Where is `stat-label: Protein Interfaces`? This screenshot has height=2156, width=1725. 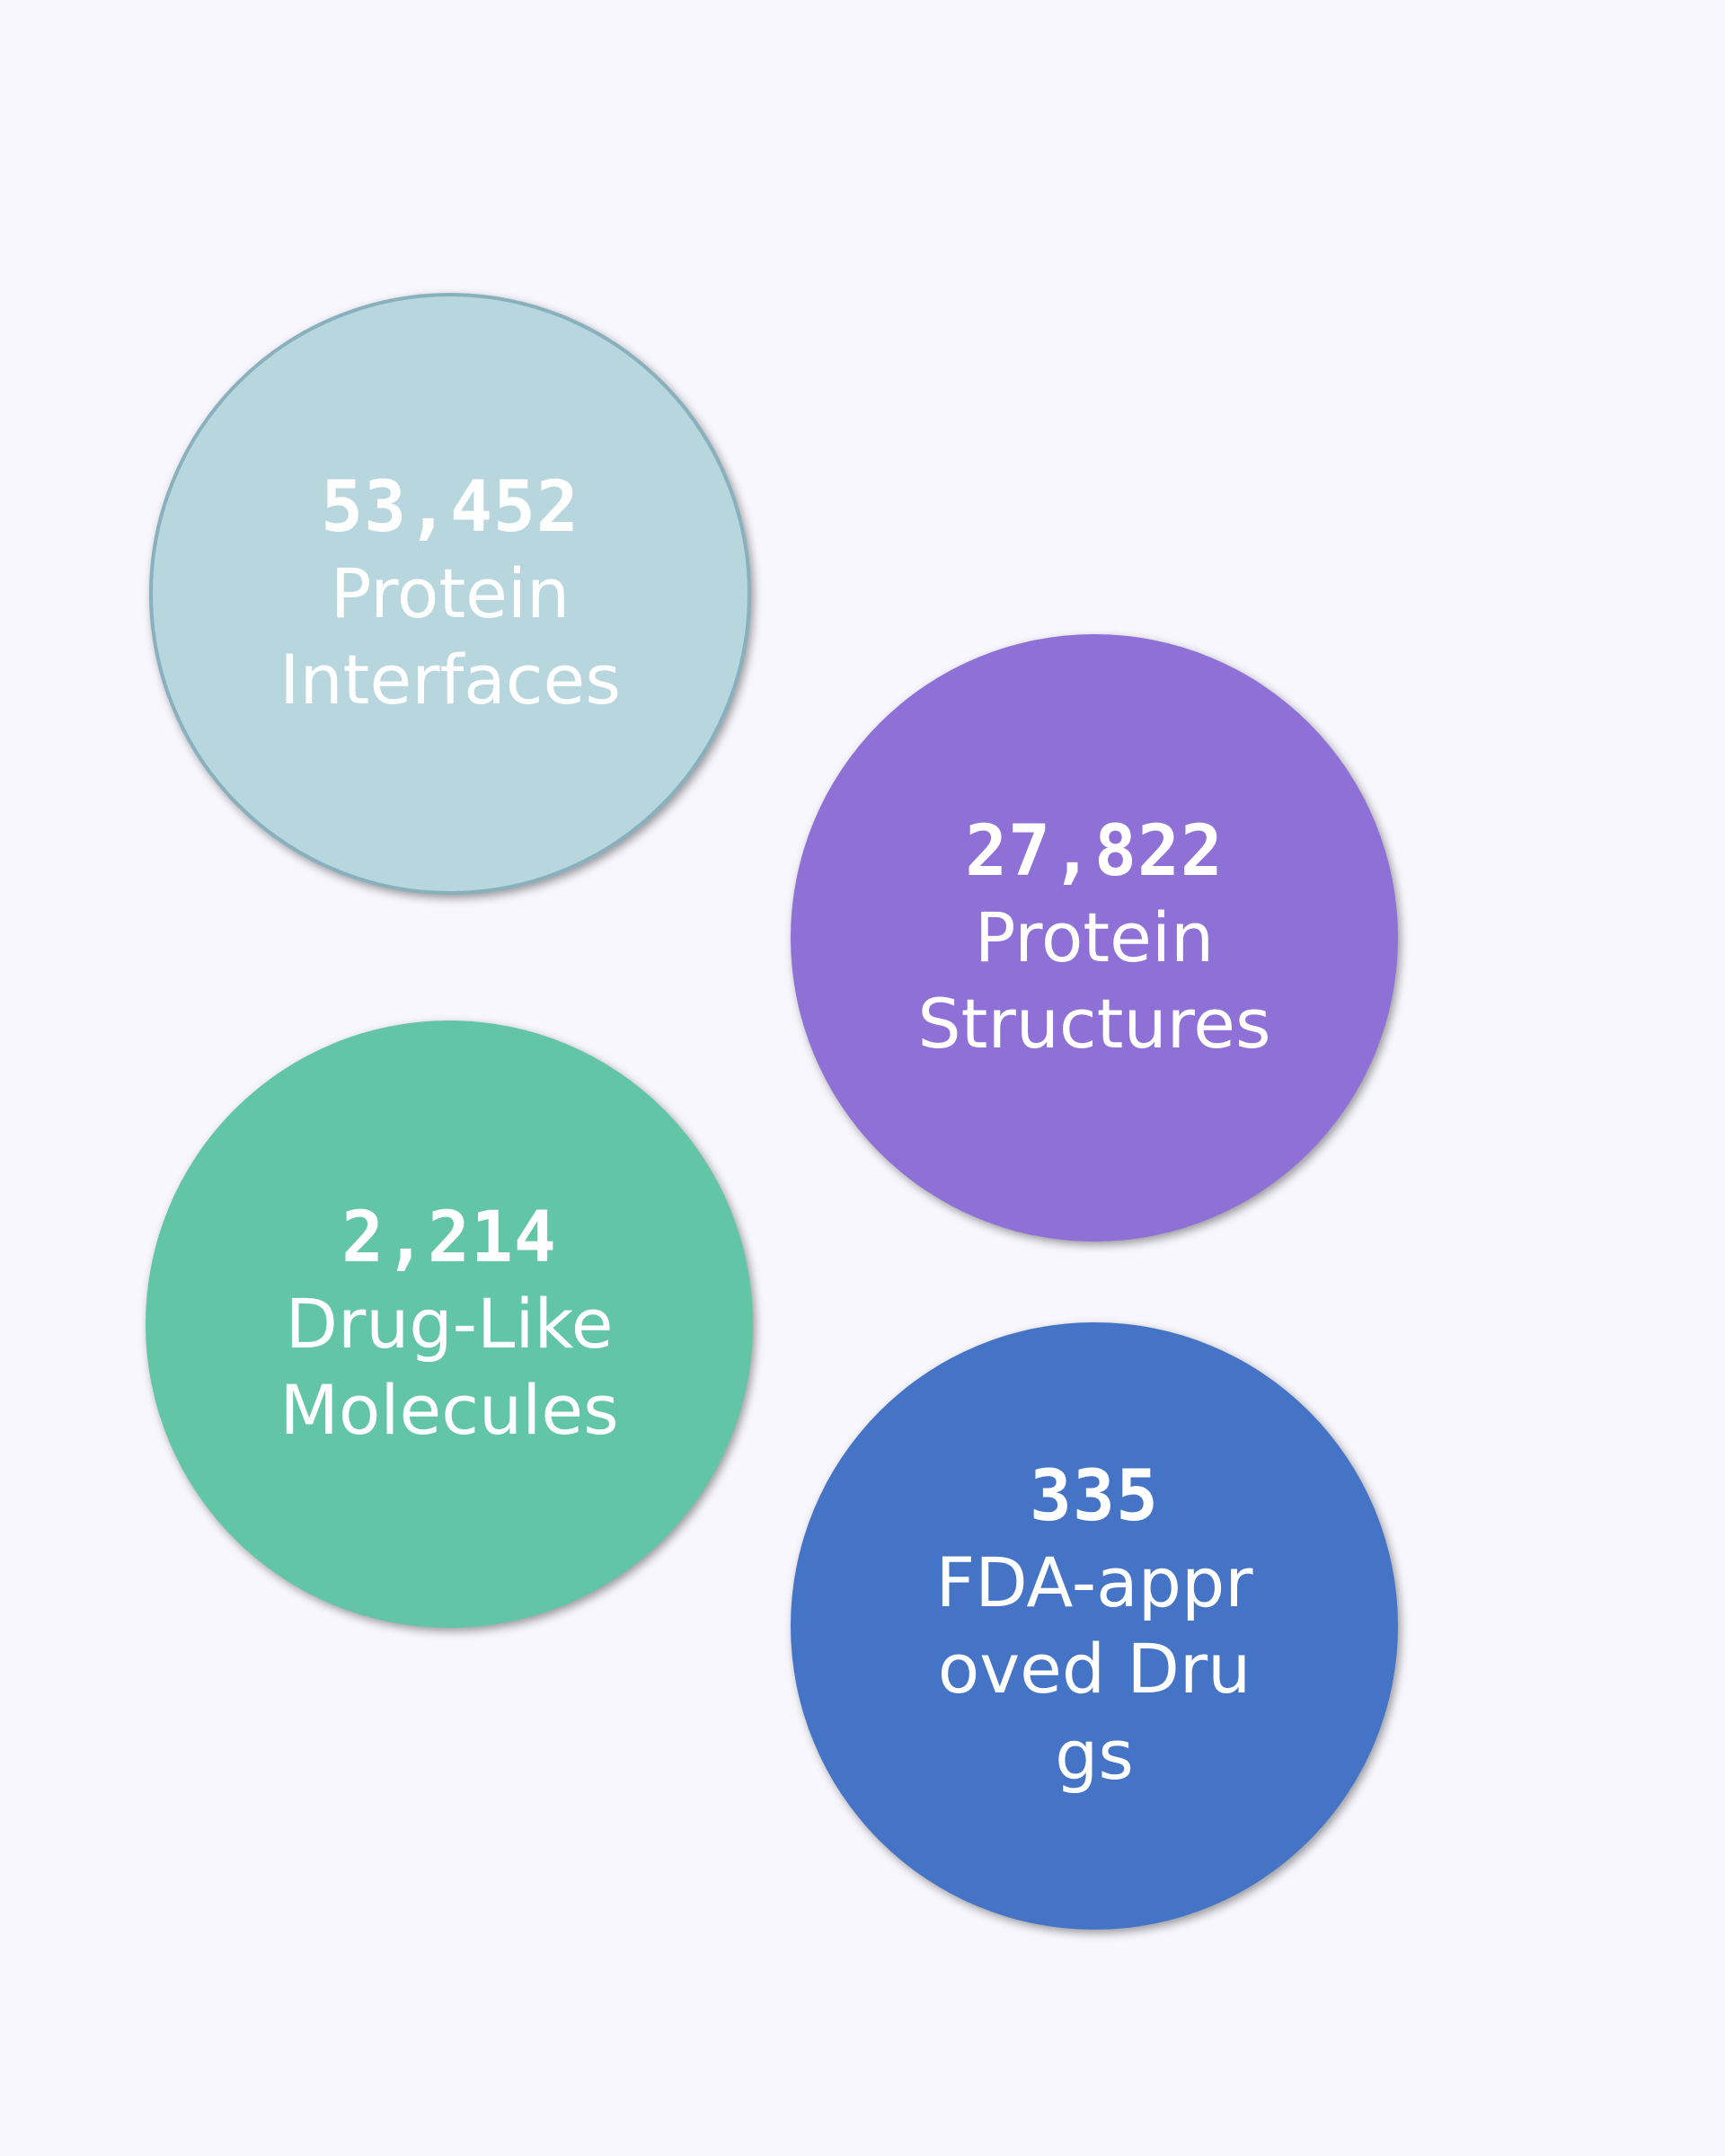
stat-label: Protein Interfaces is located at coordinates (450, 636).